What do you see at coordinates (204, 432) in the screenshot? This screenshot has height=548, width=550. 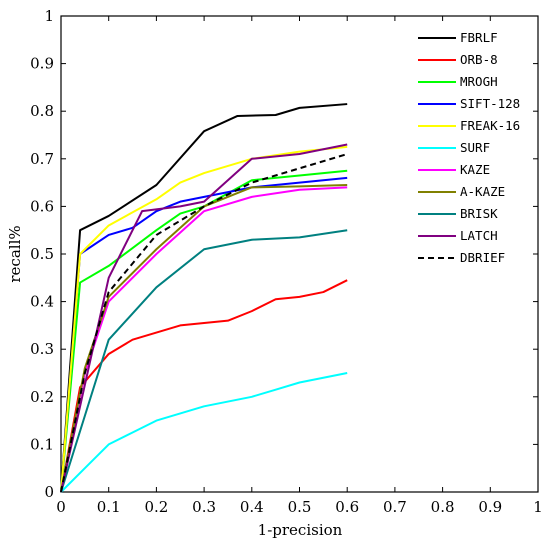 I see `series-line-surf` at bounding box center [204, 432].